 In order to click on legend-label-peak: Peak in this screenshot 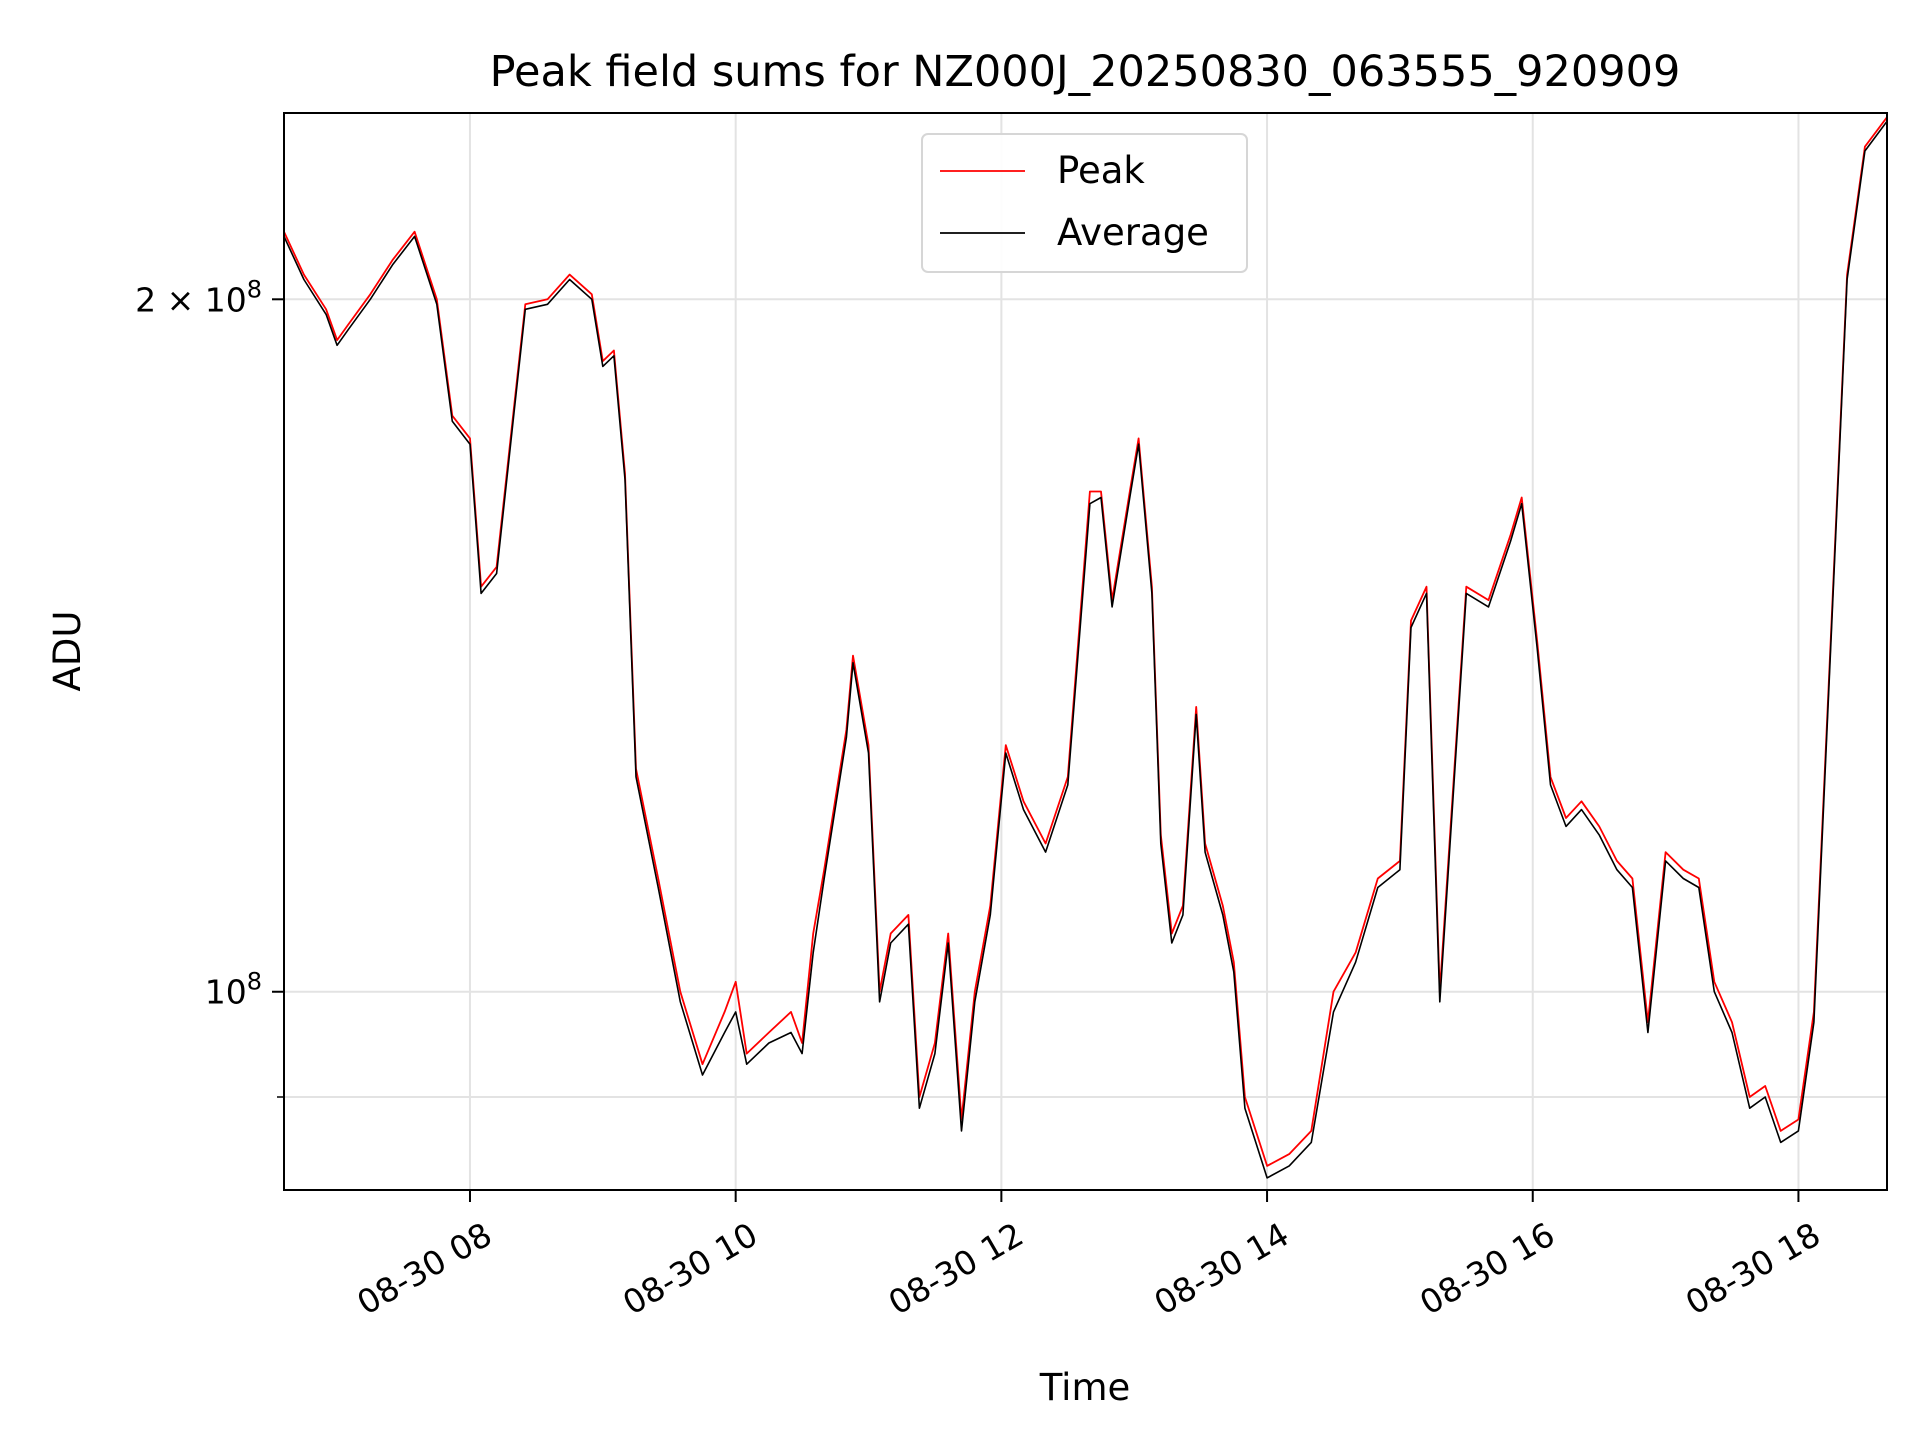, I will do `click(1101, 170)`.